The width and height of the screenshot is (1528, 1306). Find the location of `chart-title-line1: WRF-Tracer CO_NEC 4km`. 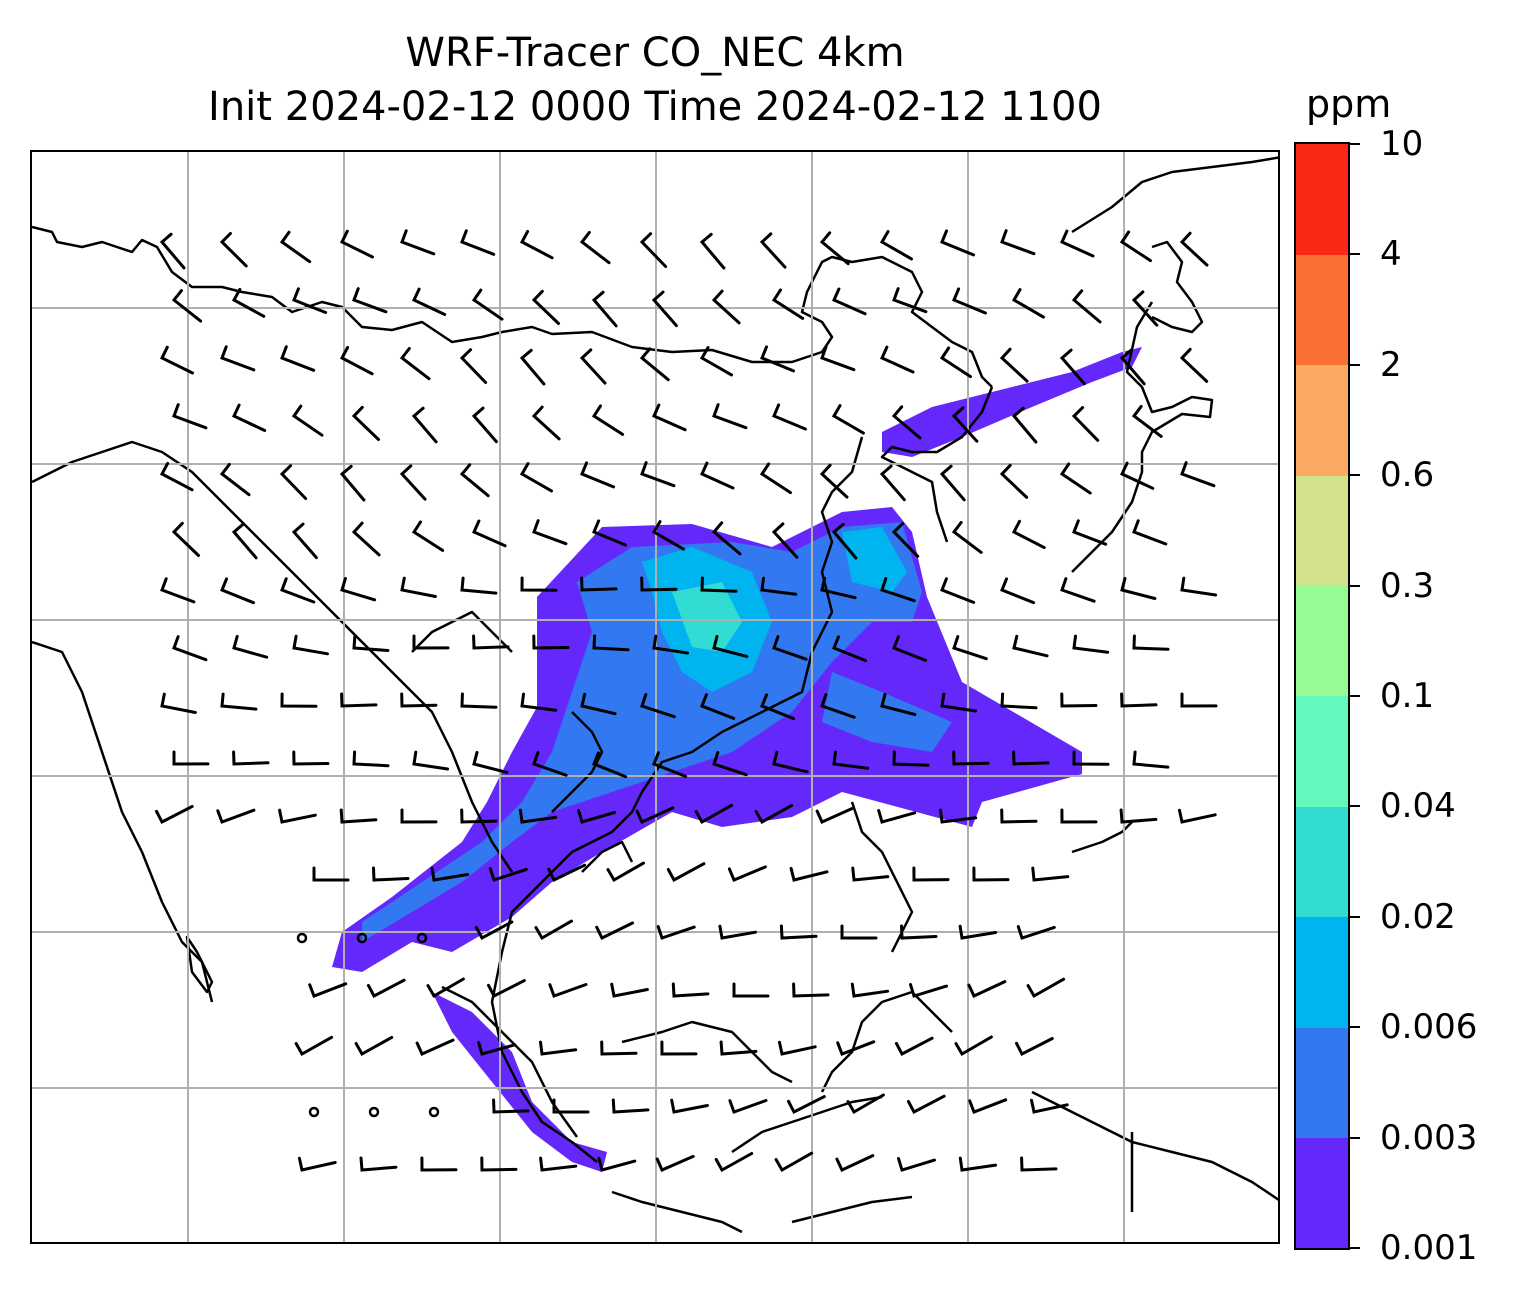

chart-title-line1: WRF-Tracer CO_NEC 4km is located at coordinates (655, 53).